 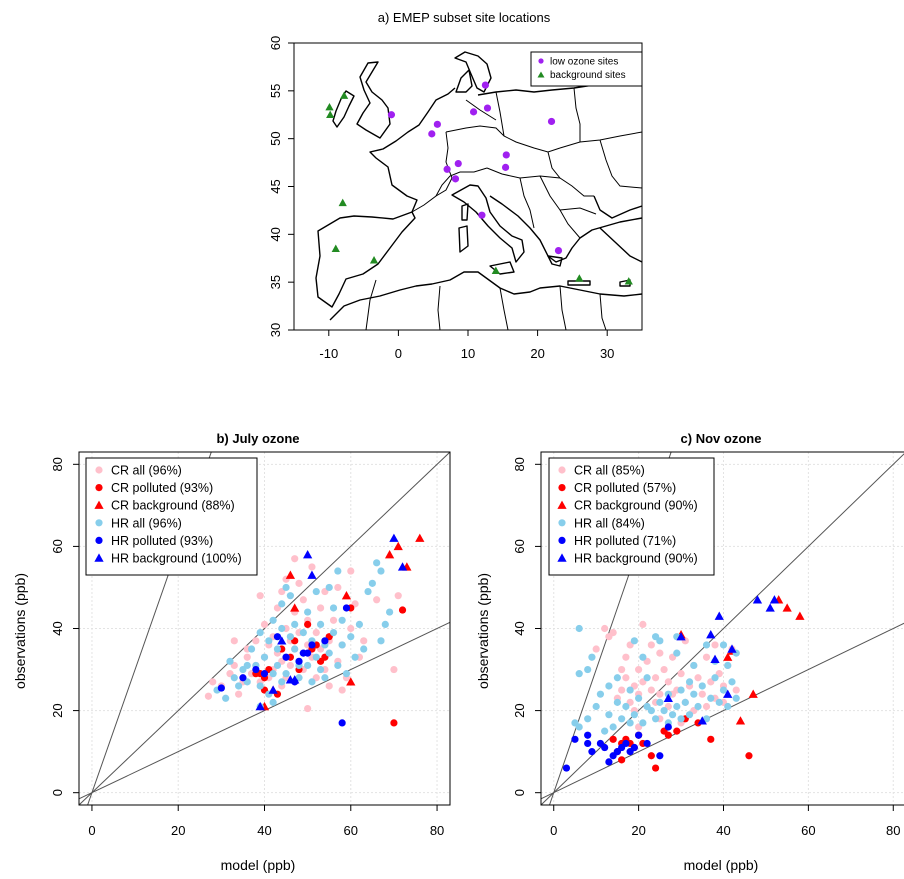 What do you see at coordinates (99, 488) in the screenshot?
I see `july-legend-marker` at bounding box center [99, 488].